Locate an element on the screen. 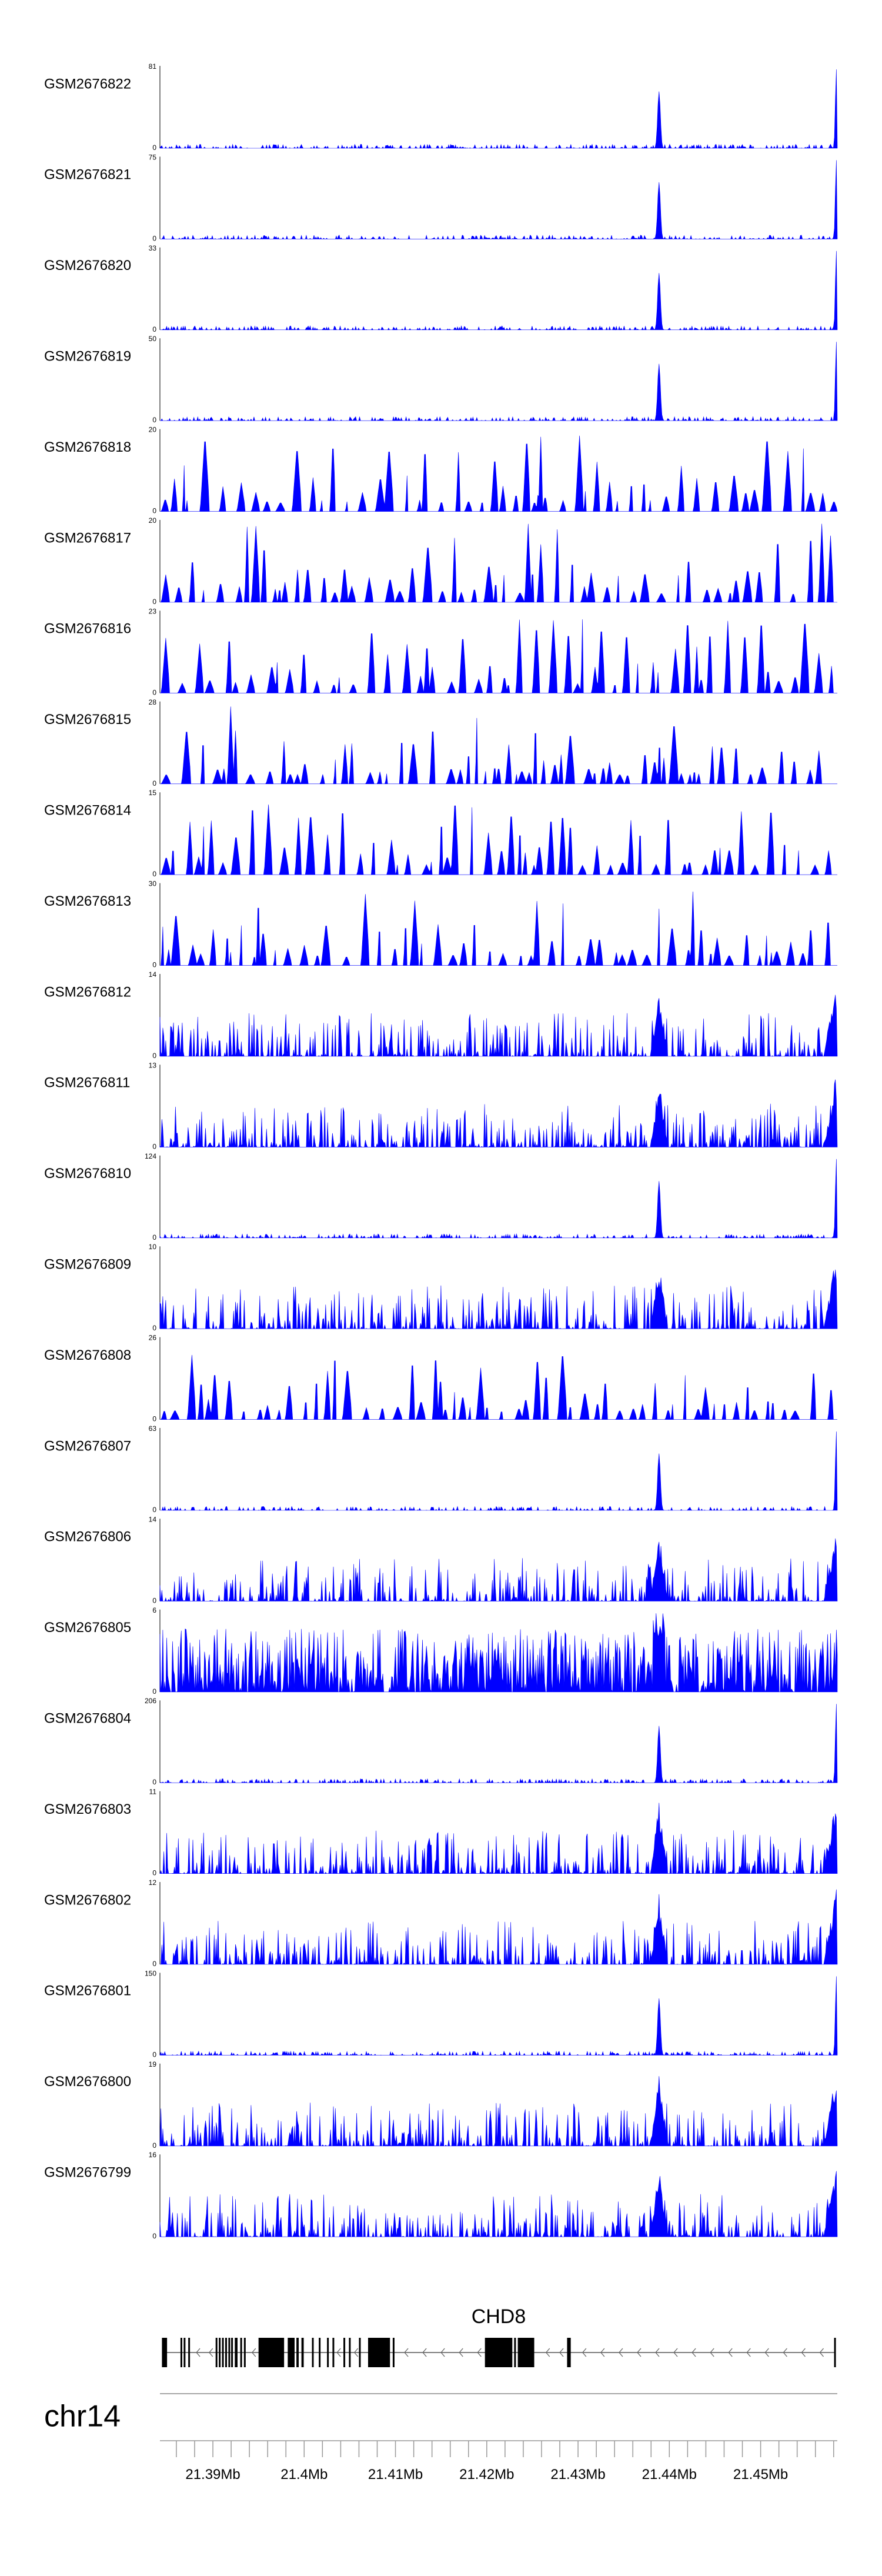  track-ymax-label: 23 is located at coordinates (153, 611).